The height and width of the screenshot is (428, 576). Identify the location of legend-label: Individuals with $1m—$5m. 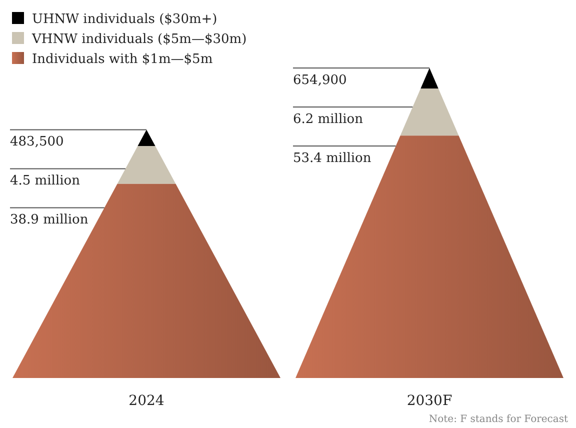
(122, 59).